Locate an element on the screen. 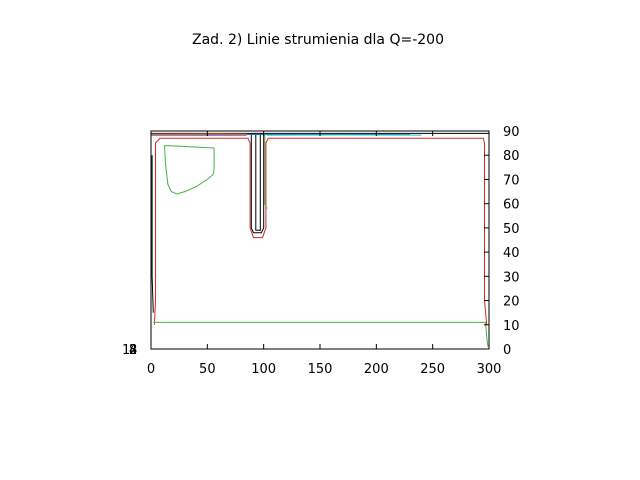 The width and height of the screenshot is (640, 480). y-tick-label: 60 is located at coordinates (511, 205).